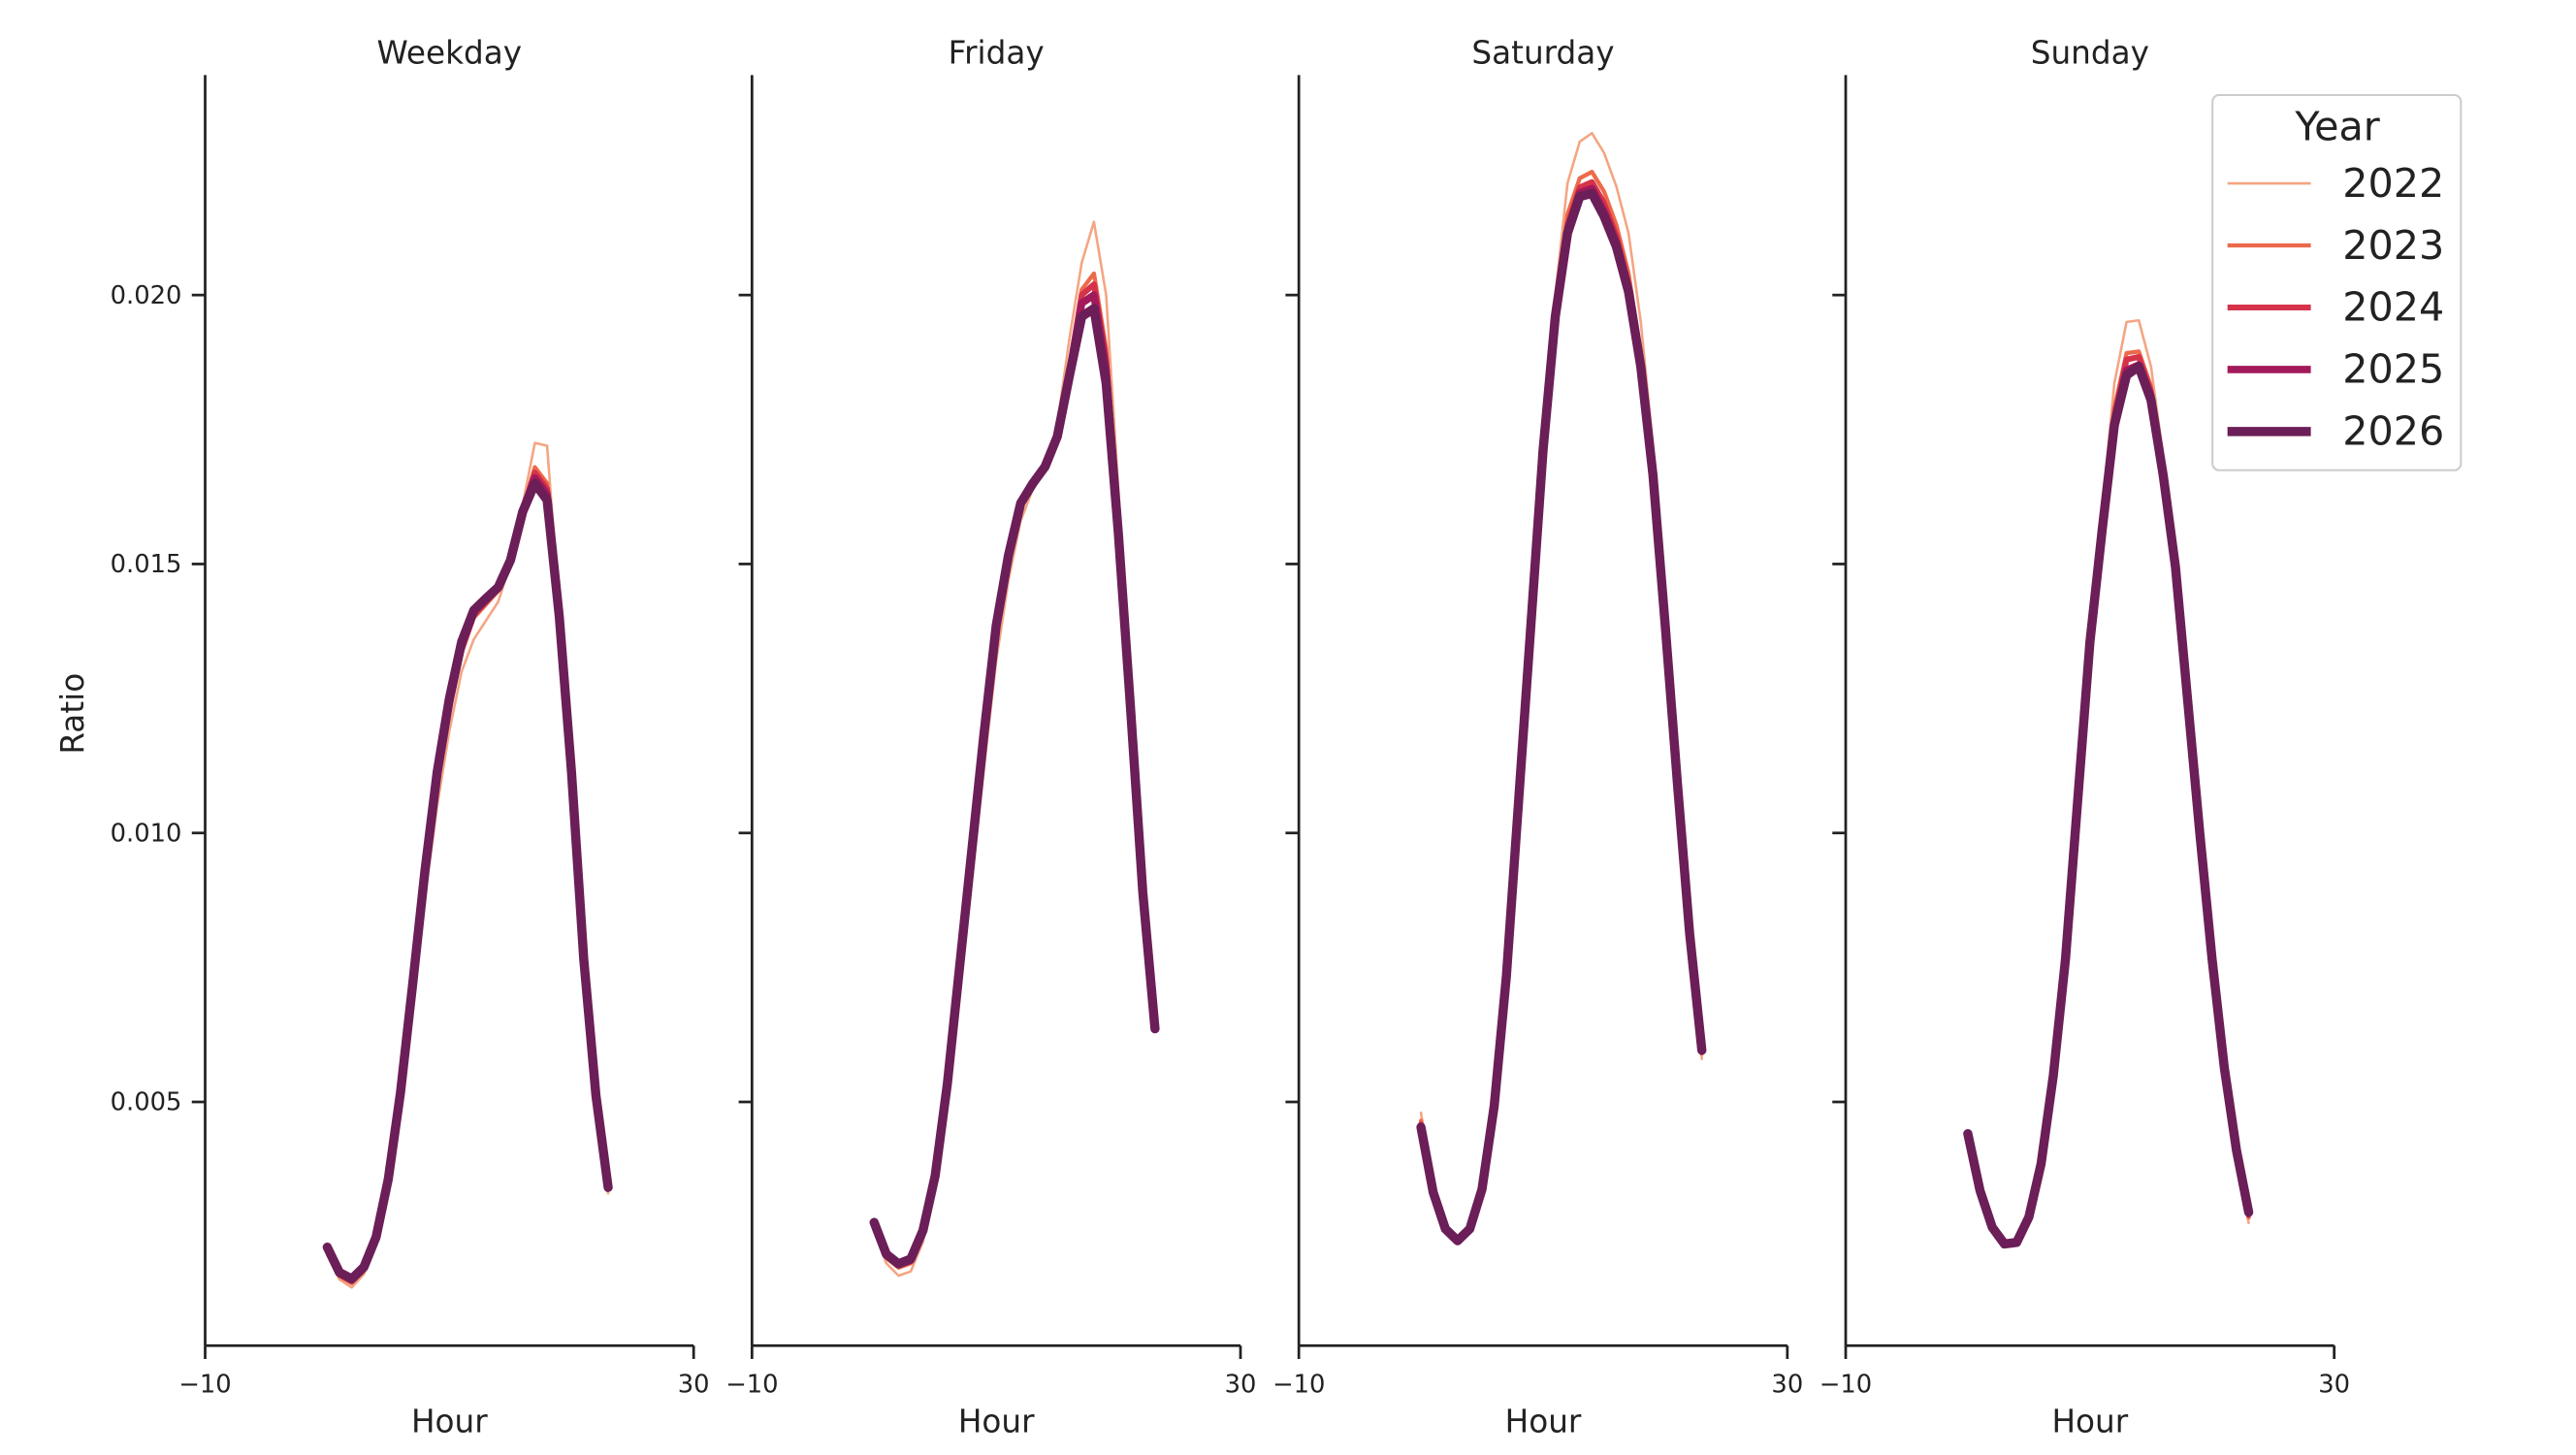  What do you see at coordinates (2336, 126) in the screenshot?
I see `legend-title: Year` at bounding box center [2336, 126].